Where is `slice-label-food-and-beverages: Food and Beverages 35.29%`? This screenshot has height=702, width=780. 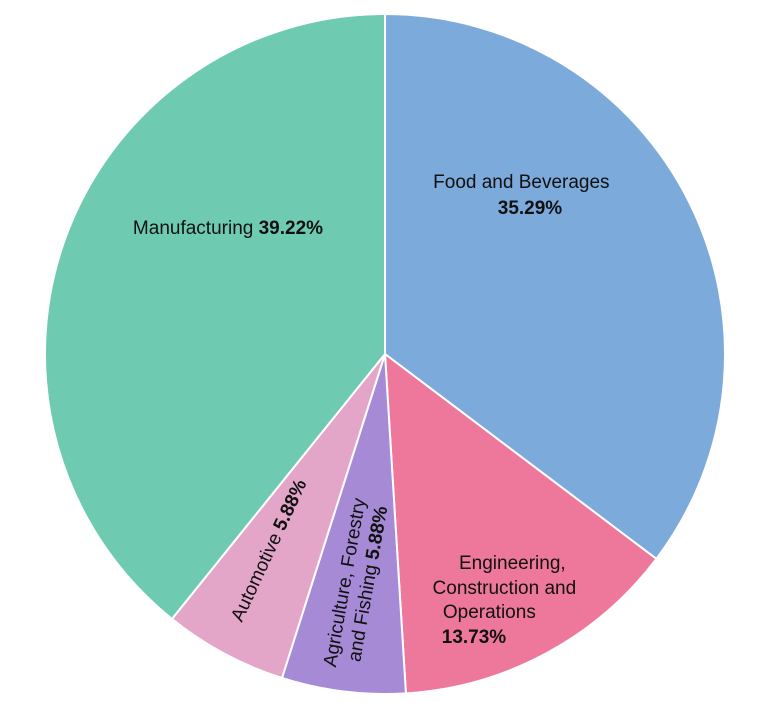 slice-label-food-and-beverages: Food and Beverages 35.29% is located at coordinates (524, 195).